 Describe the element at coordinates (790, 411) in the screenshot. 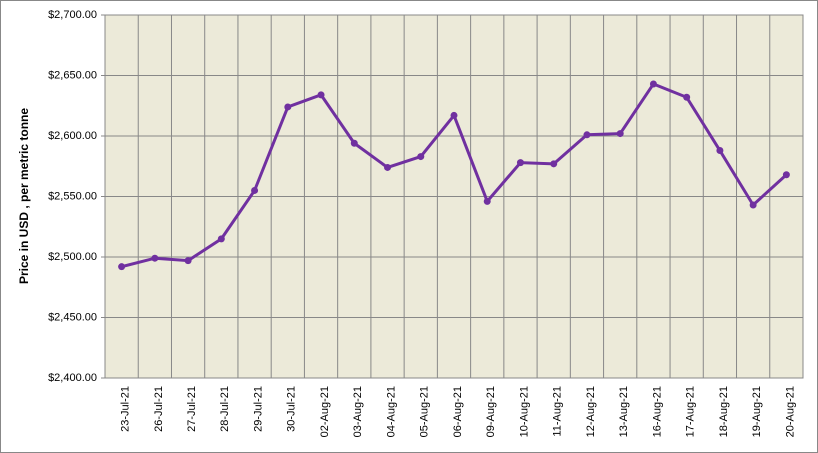

I see `x-tick-label: 20-Aug-21` at that location.